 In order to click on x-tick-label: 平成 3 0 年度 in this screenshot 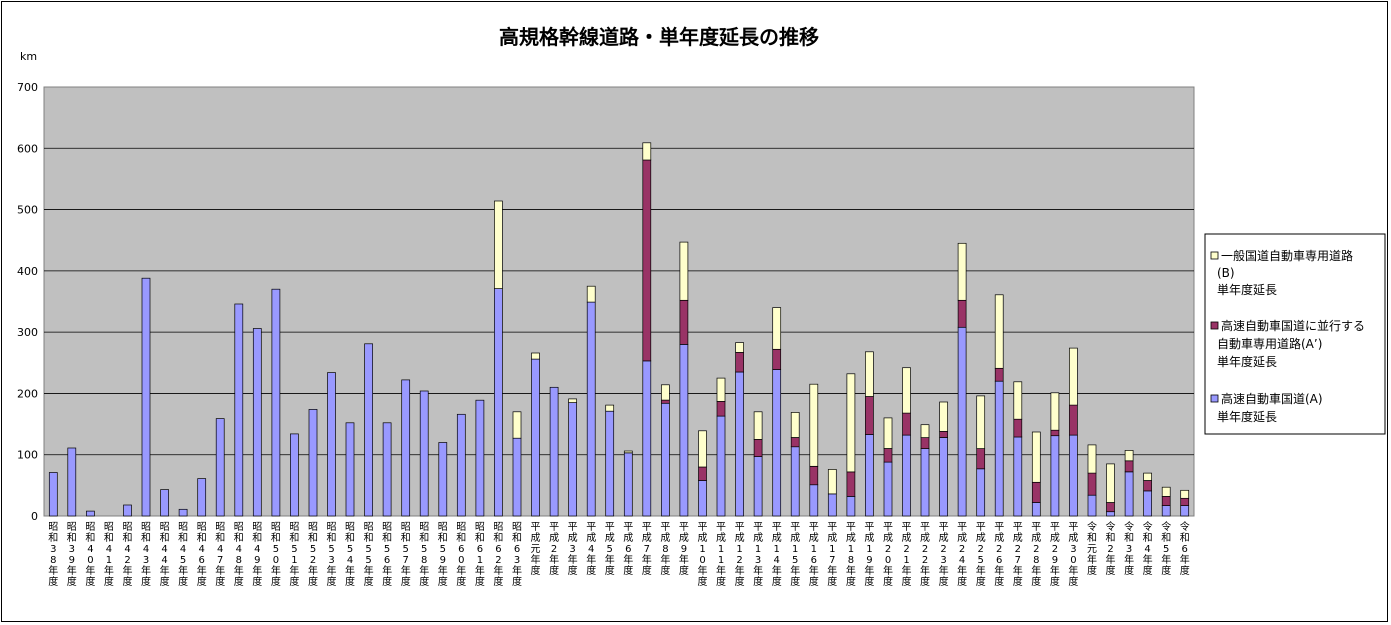, I will do `click(1073, 555)`.